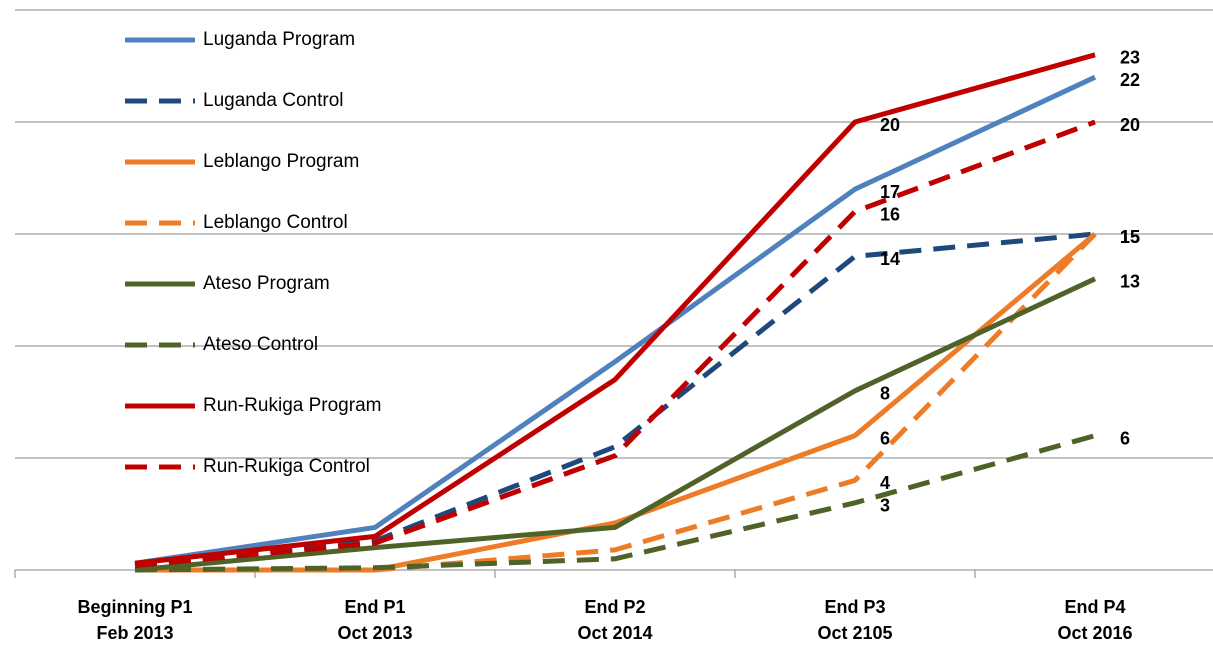 The image size is (1213, 648). What do you see at coordinates (1130, 58) in the screenshot?
I see `value-label: 23` at bounding box center [1130, 58].